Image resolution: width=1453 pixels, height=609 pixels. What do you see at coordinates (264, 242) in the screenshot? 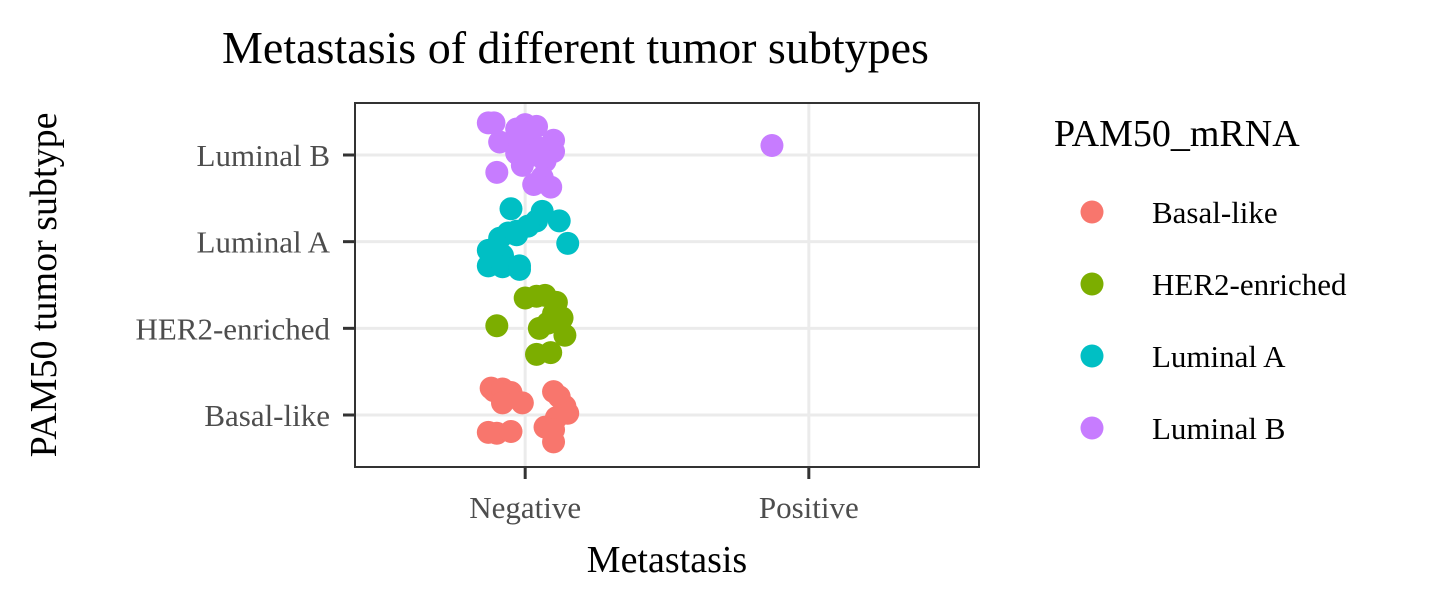
I see `y-tick-label: Luminal A` at bounding box center [264, 242].